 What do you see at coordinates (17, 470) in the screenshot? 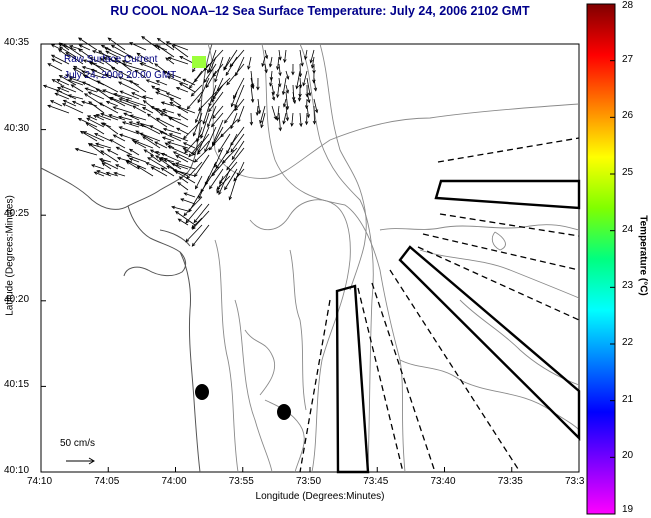
I see `y-tick-label: 40:10` at bounding box center [17, 470].